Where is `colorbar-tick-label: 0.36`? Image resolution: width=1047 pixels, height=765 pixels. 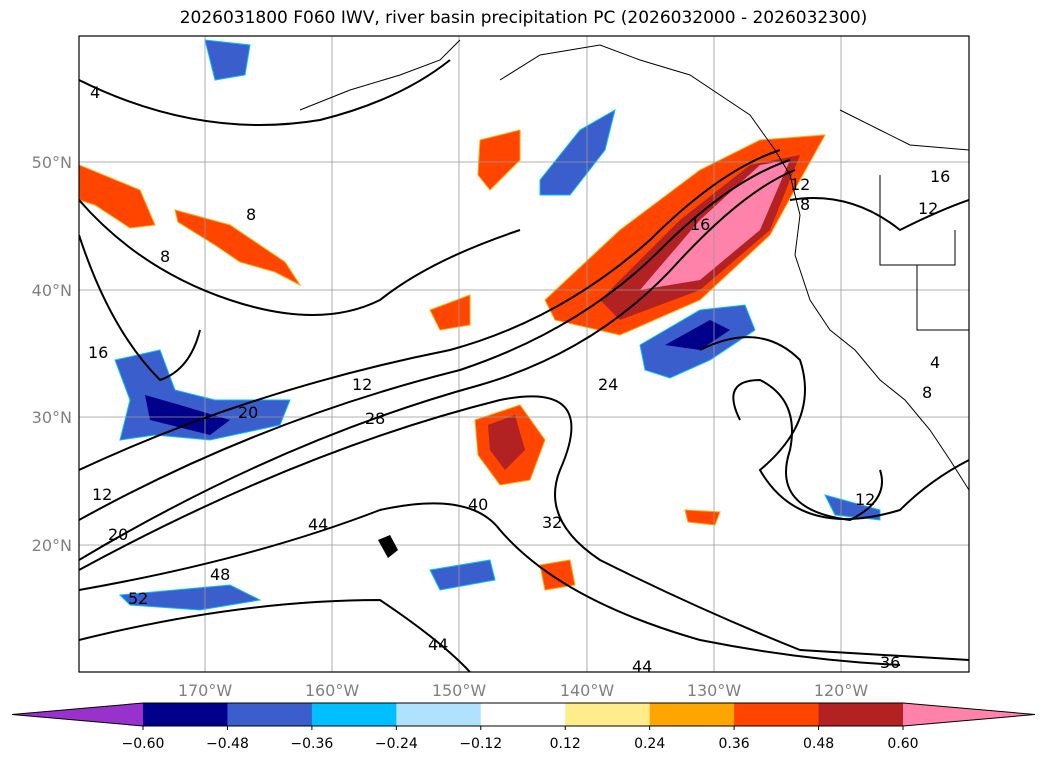 colorbar-tick-label: 0.36 is located at coordinates (734, 744).